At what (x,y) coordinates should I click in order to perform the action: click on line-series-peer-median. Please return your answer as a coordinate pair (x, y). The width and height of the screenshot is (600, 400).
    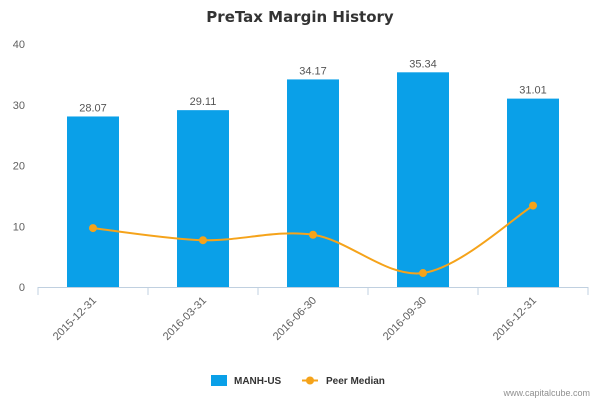
    Looking at the image, I should click on (313, 239).